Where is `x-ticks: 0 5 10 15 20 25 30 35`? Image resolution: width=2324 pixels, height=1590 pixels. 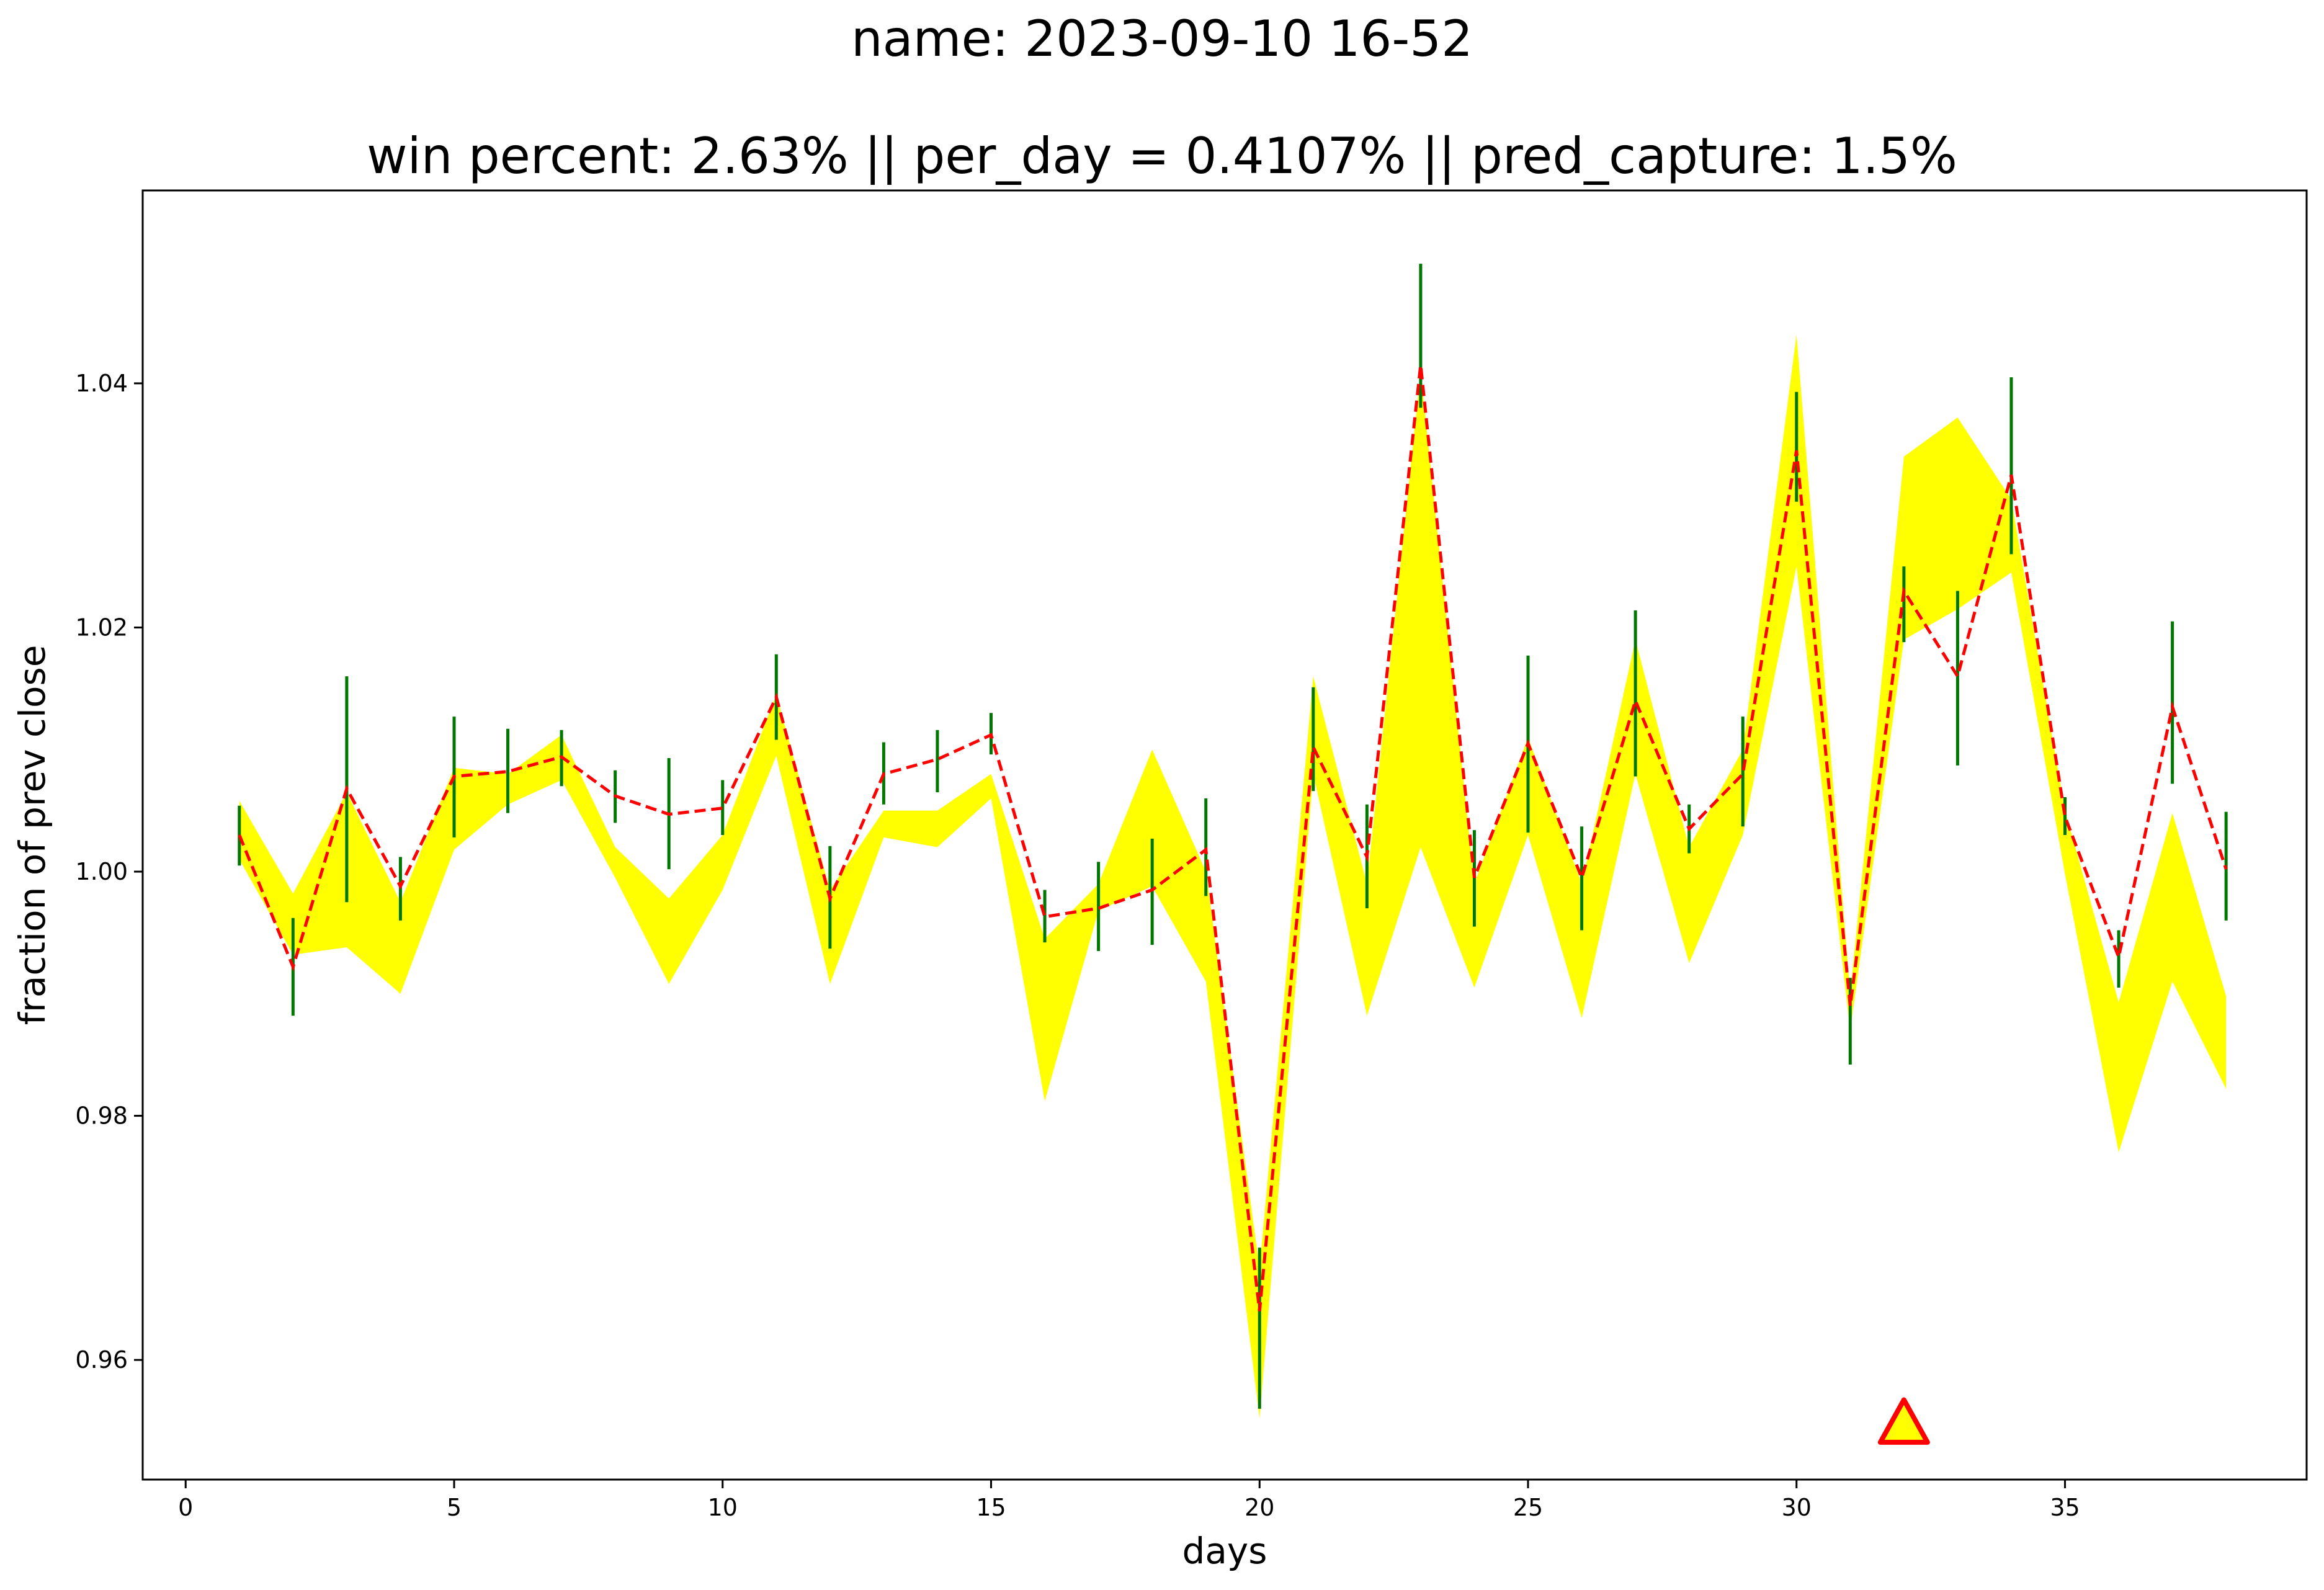
x-ticks: 0 5 10 15 20 25 30 35 is located at coordinates (1129, 1500).